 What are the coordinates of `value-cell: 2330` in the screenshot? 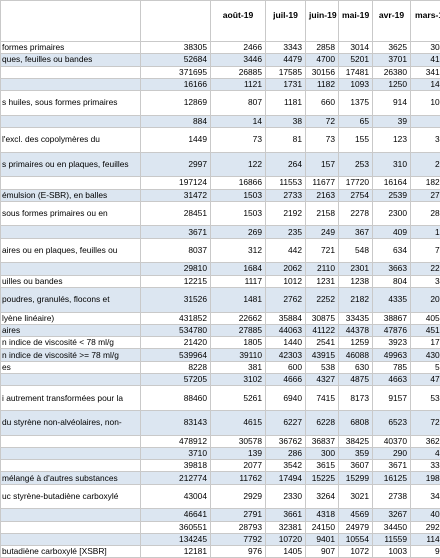 It's located at (286, 496).